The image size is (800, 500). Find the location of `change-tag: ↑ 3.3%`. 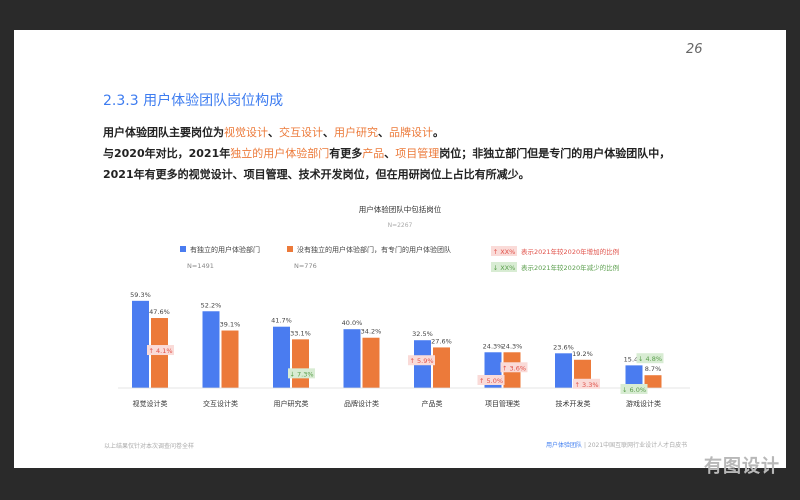

change-tag: ↑ 3.3% is located at coordinates (586, 385).